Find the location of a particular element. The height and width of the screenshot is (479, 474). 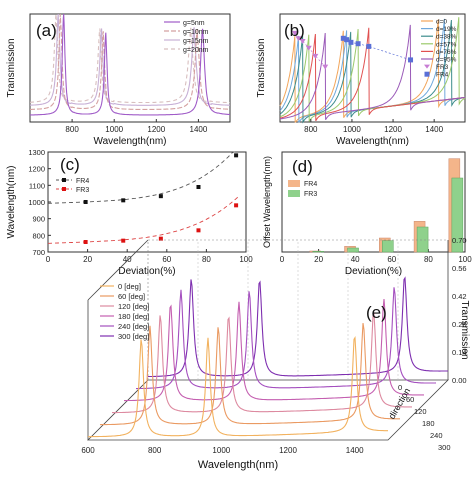

z-tick-label: 180 is located at coordinates (428, 423).